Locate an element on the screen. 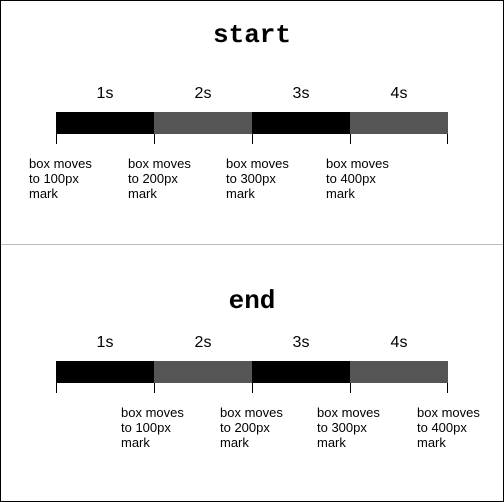  panel-divider is located at coordinates (252, 244).